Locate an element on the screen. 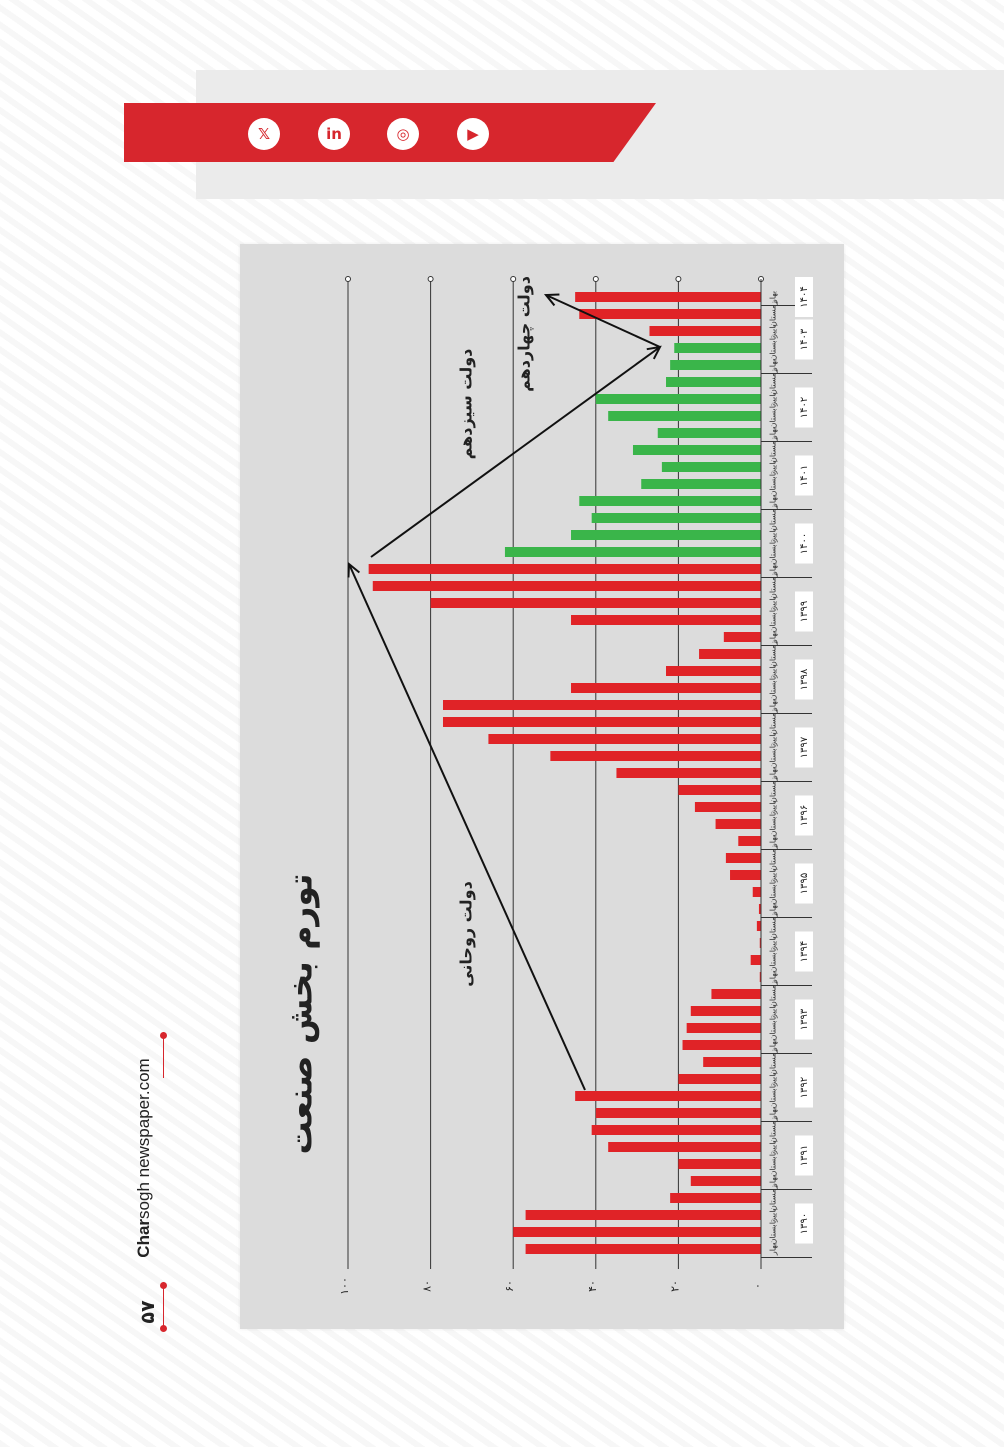 The height and width of the screenshot is (1447, 1004). side-divider is located at coordinates (163, 1055).